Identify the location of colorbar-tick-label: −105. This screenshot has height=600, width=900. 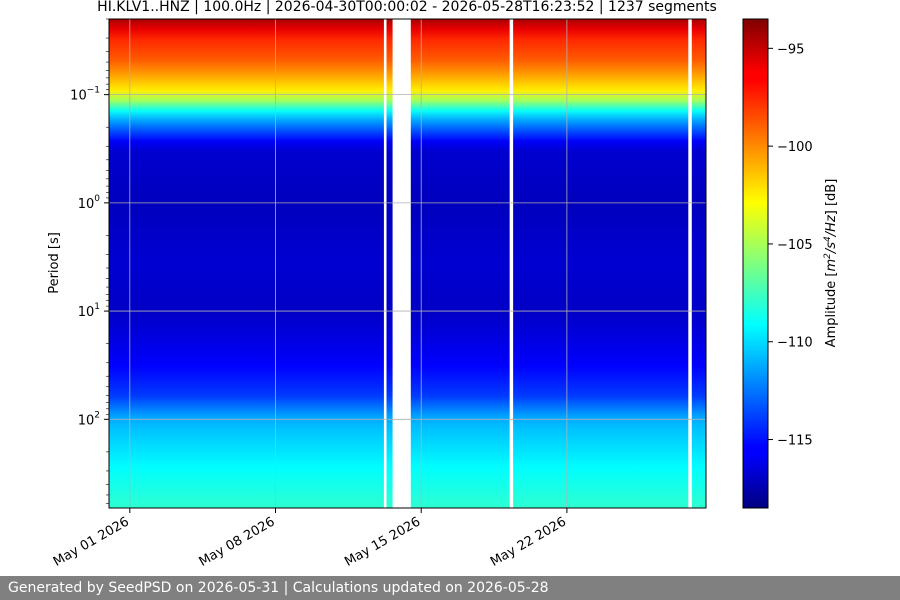
(795, 245).